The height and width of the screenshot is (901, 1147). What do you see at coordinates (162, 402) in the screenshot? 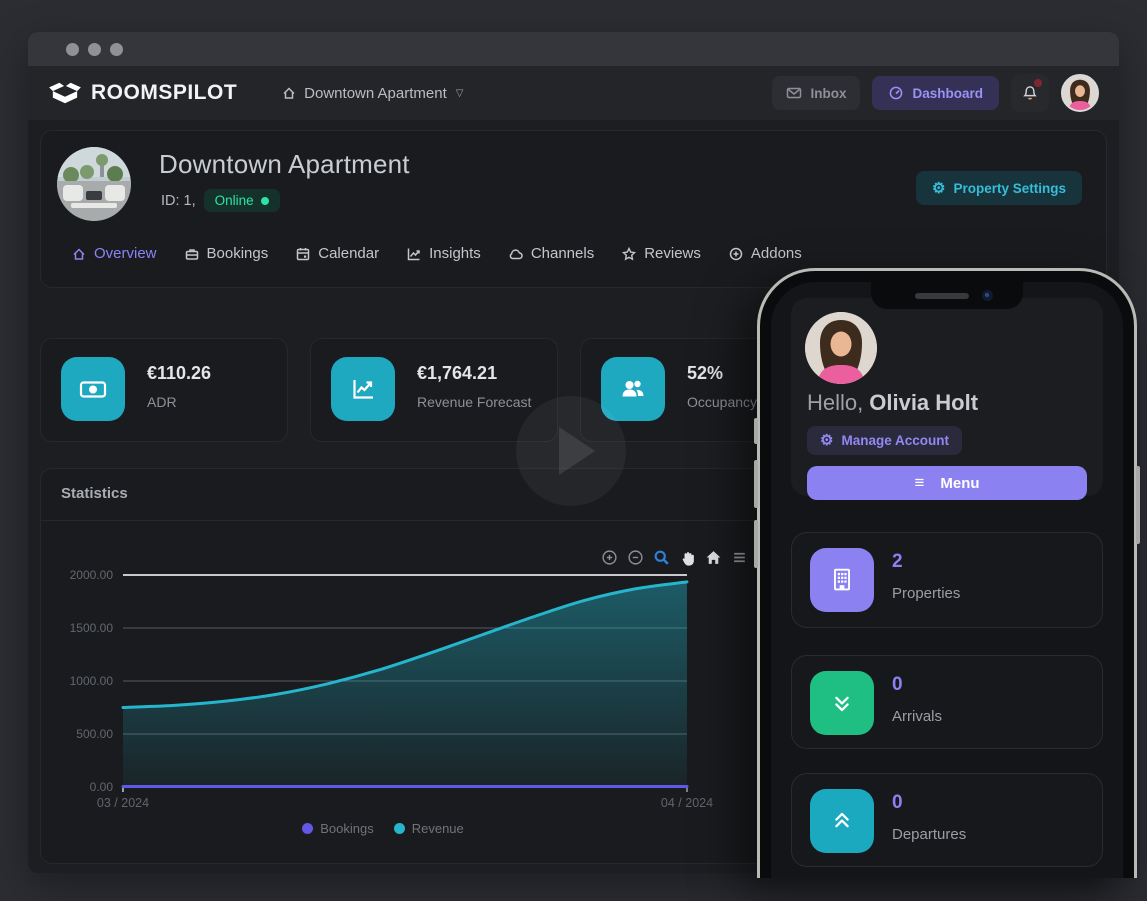
I see `stat-label: ADR` at bounding box center [162, 402].